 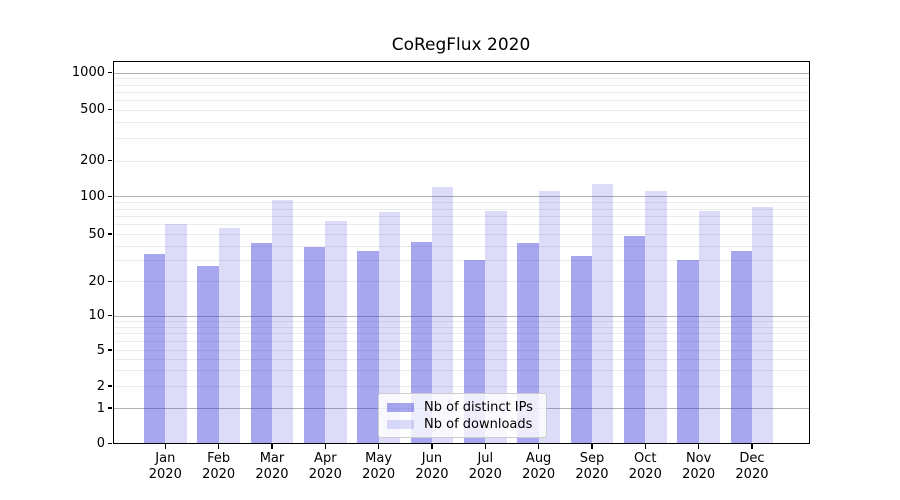 What do you see at coordinates (379, 458) in the screenshot?
I see `x-tick-month: May` at bounding box center [379, 458].